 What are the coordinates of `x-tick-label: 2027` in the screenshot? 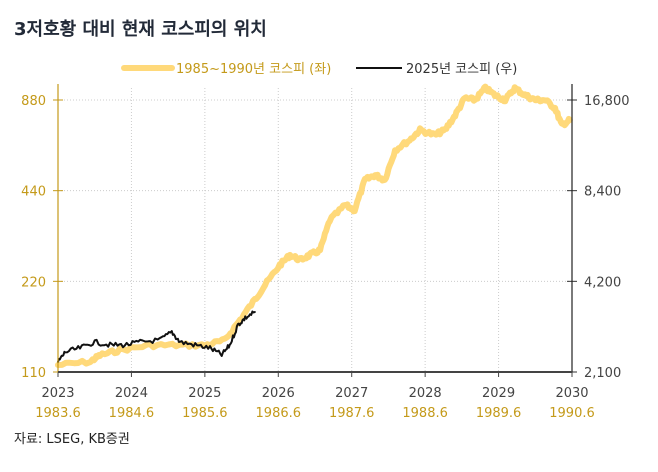 It's located at (351, 393).